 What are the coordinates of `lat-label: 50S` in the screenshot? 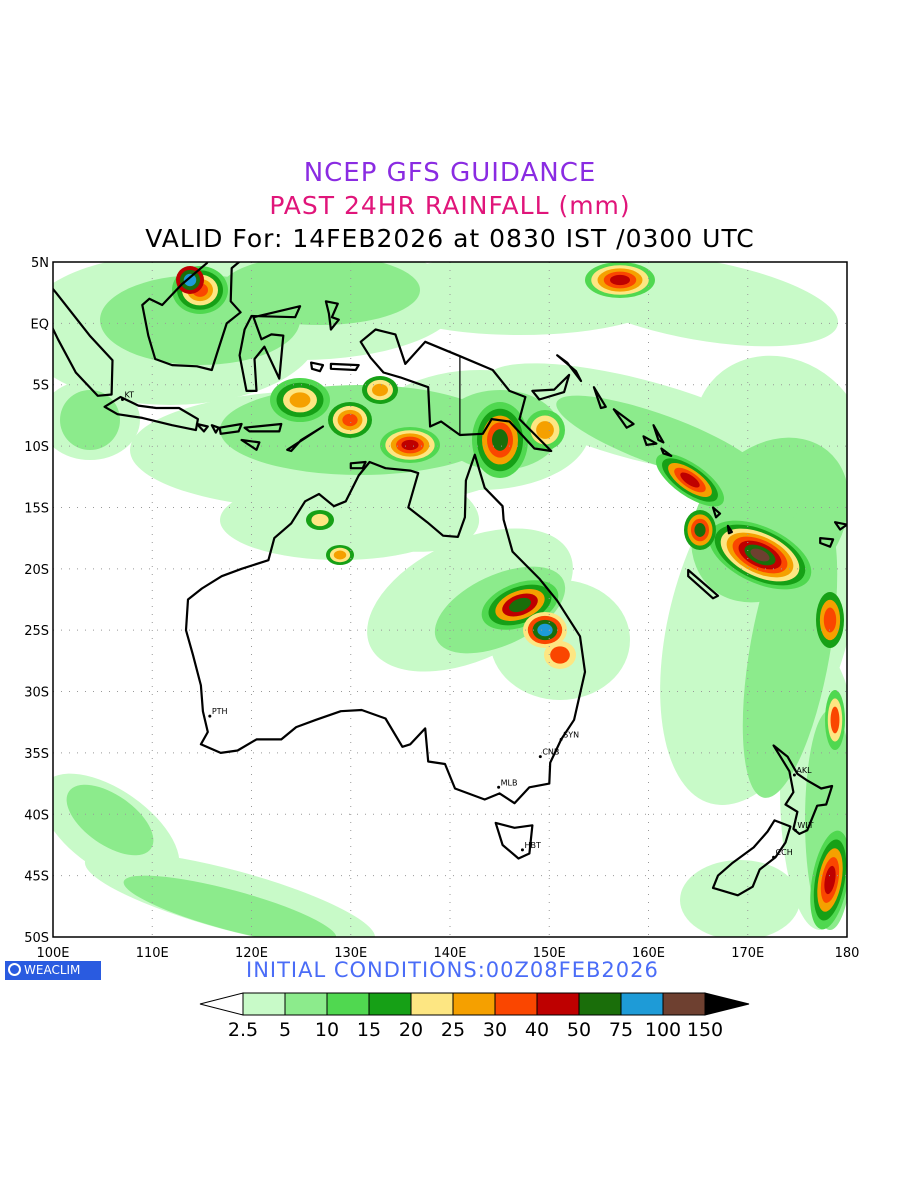 It's located at (36, 938).